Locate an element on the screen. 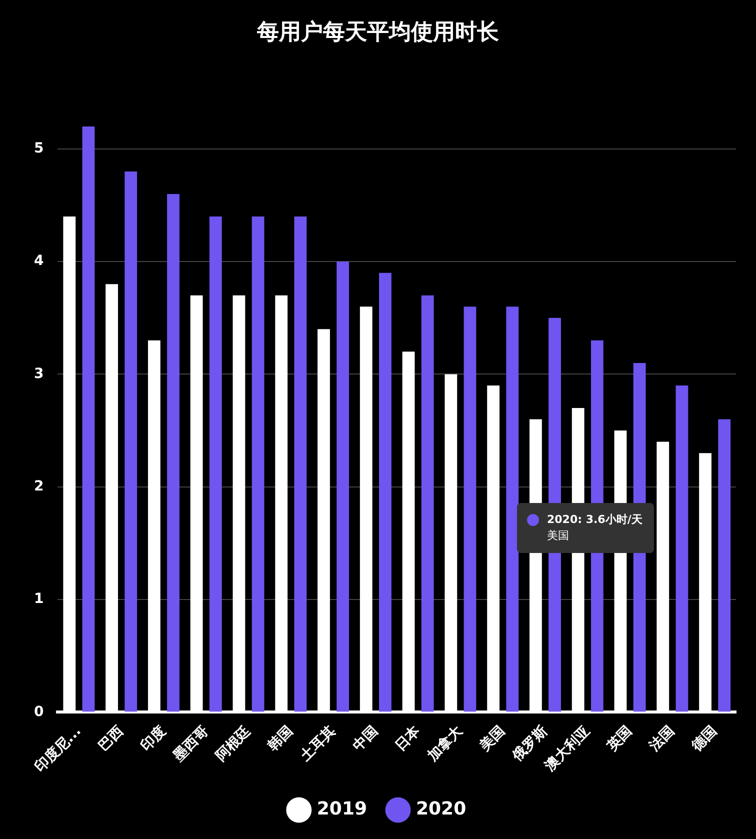 This screenshot has width=756, height=839. y-tick-label: 0 is located at coordinates (39, 712).